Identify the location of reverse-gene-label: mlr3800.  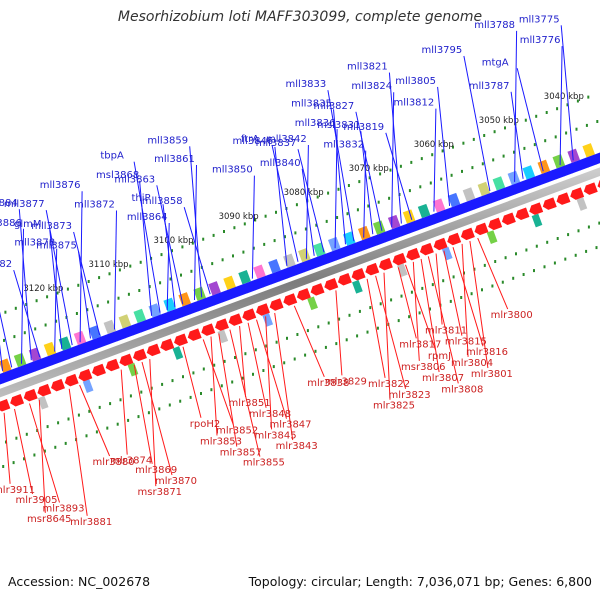
(512, 315).